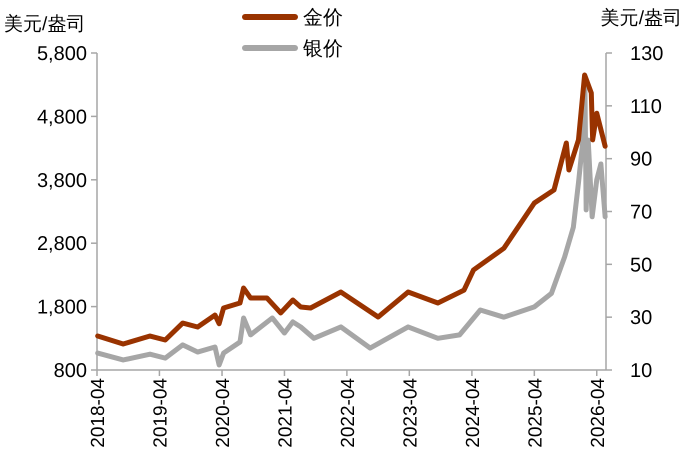  I want to click on y-axis-title: 美元/盎司, so click(45, 24).